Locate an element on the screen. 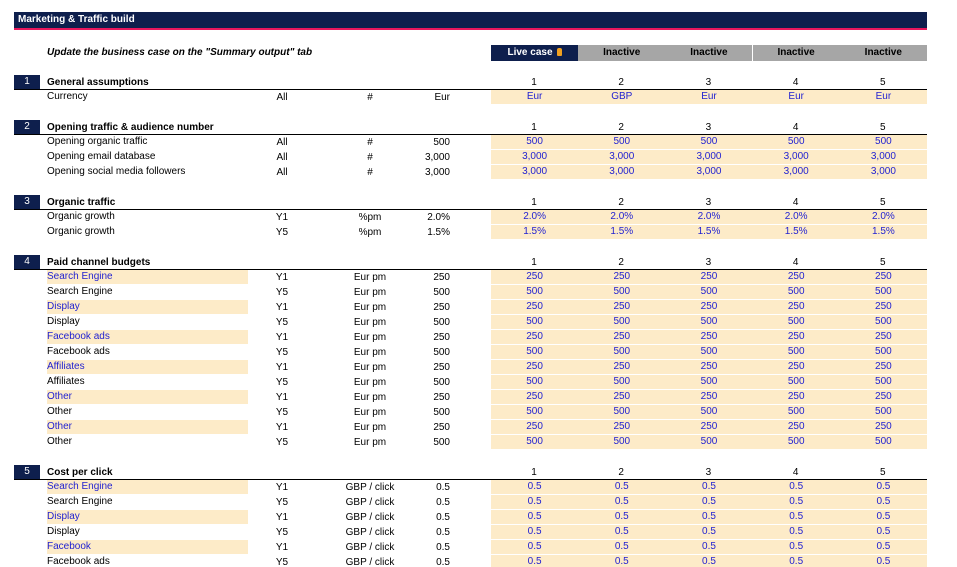 The height and width of the screenshot is (567, 957). section-number: 4 is located at coordinates (27, 262).